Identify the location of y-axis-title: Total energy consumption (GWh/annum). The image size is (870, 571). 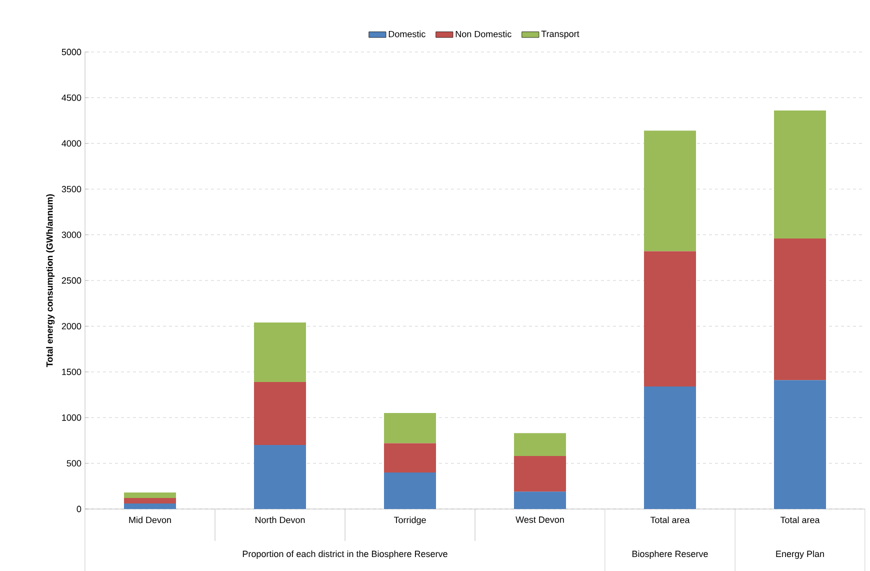
(50, 281).